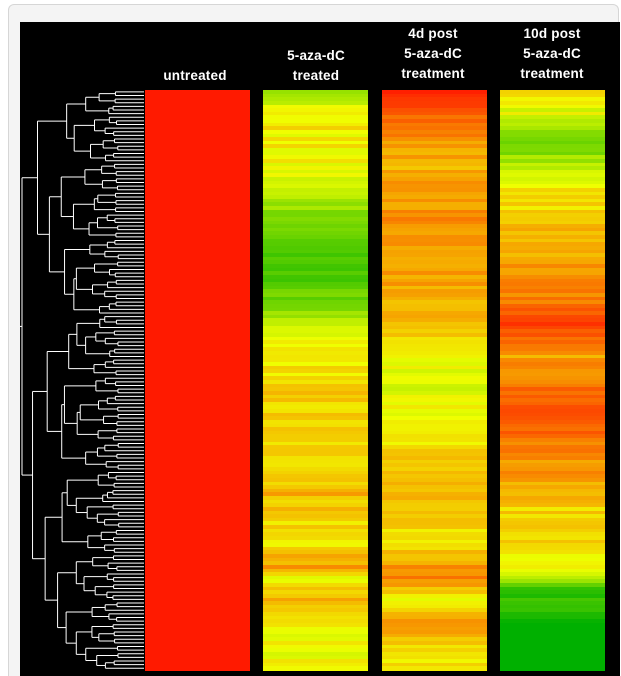 Image resolution: width=621 pixels, height=676 pixels. I want to click on column-label-line: 10d post, so click(552, 33).